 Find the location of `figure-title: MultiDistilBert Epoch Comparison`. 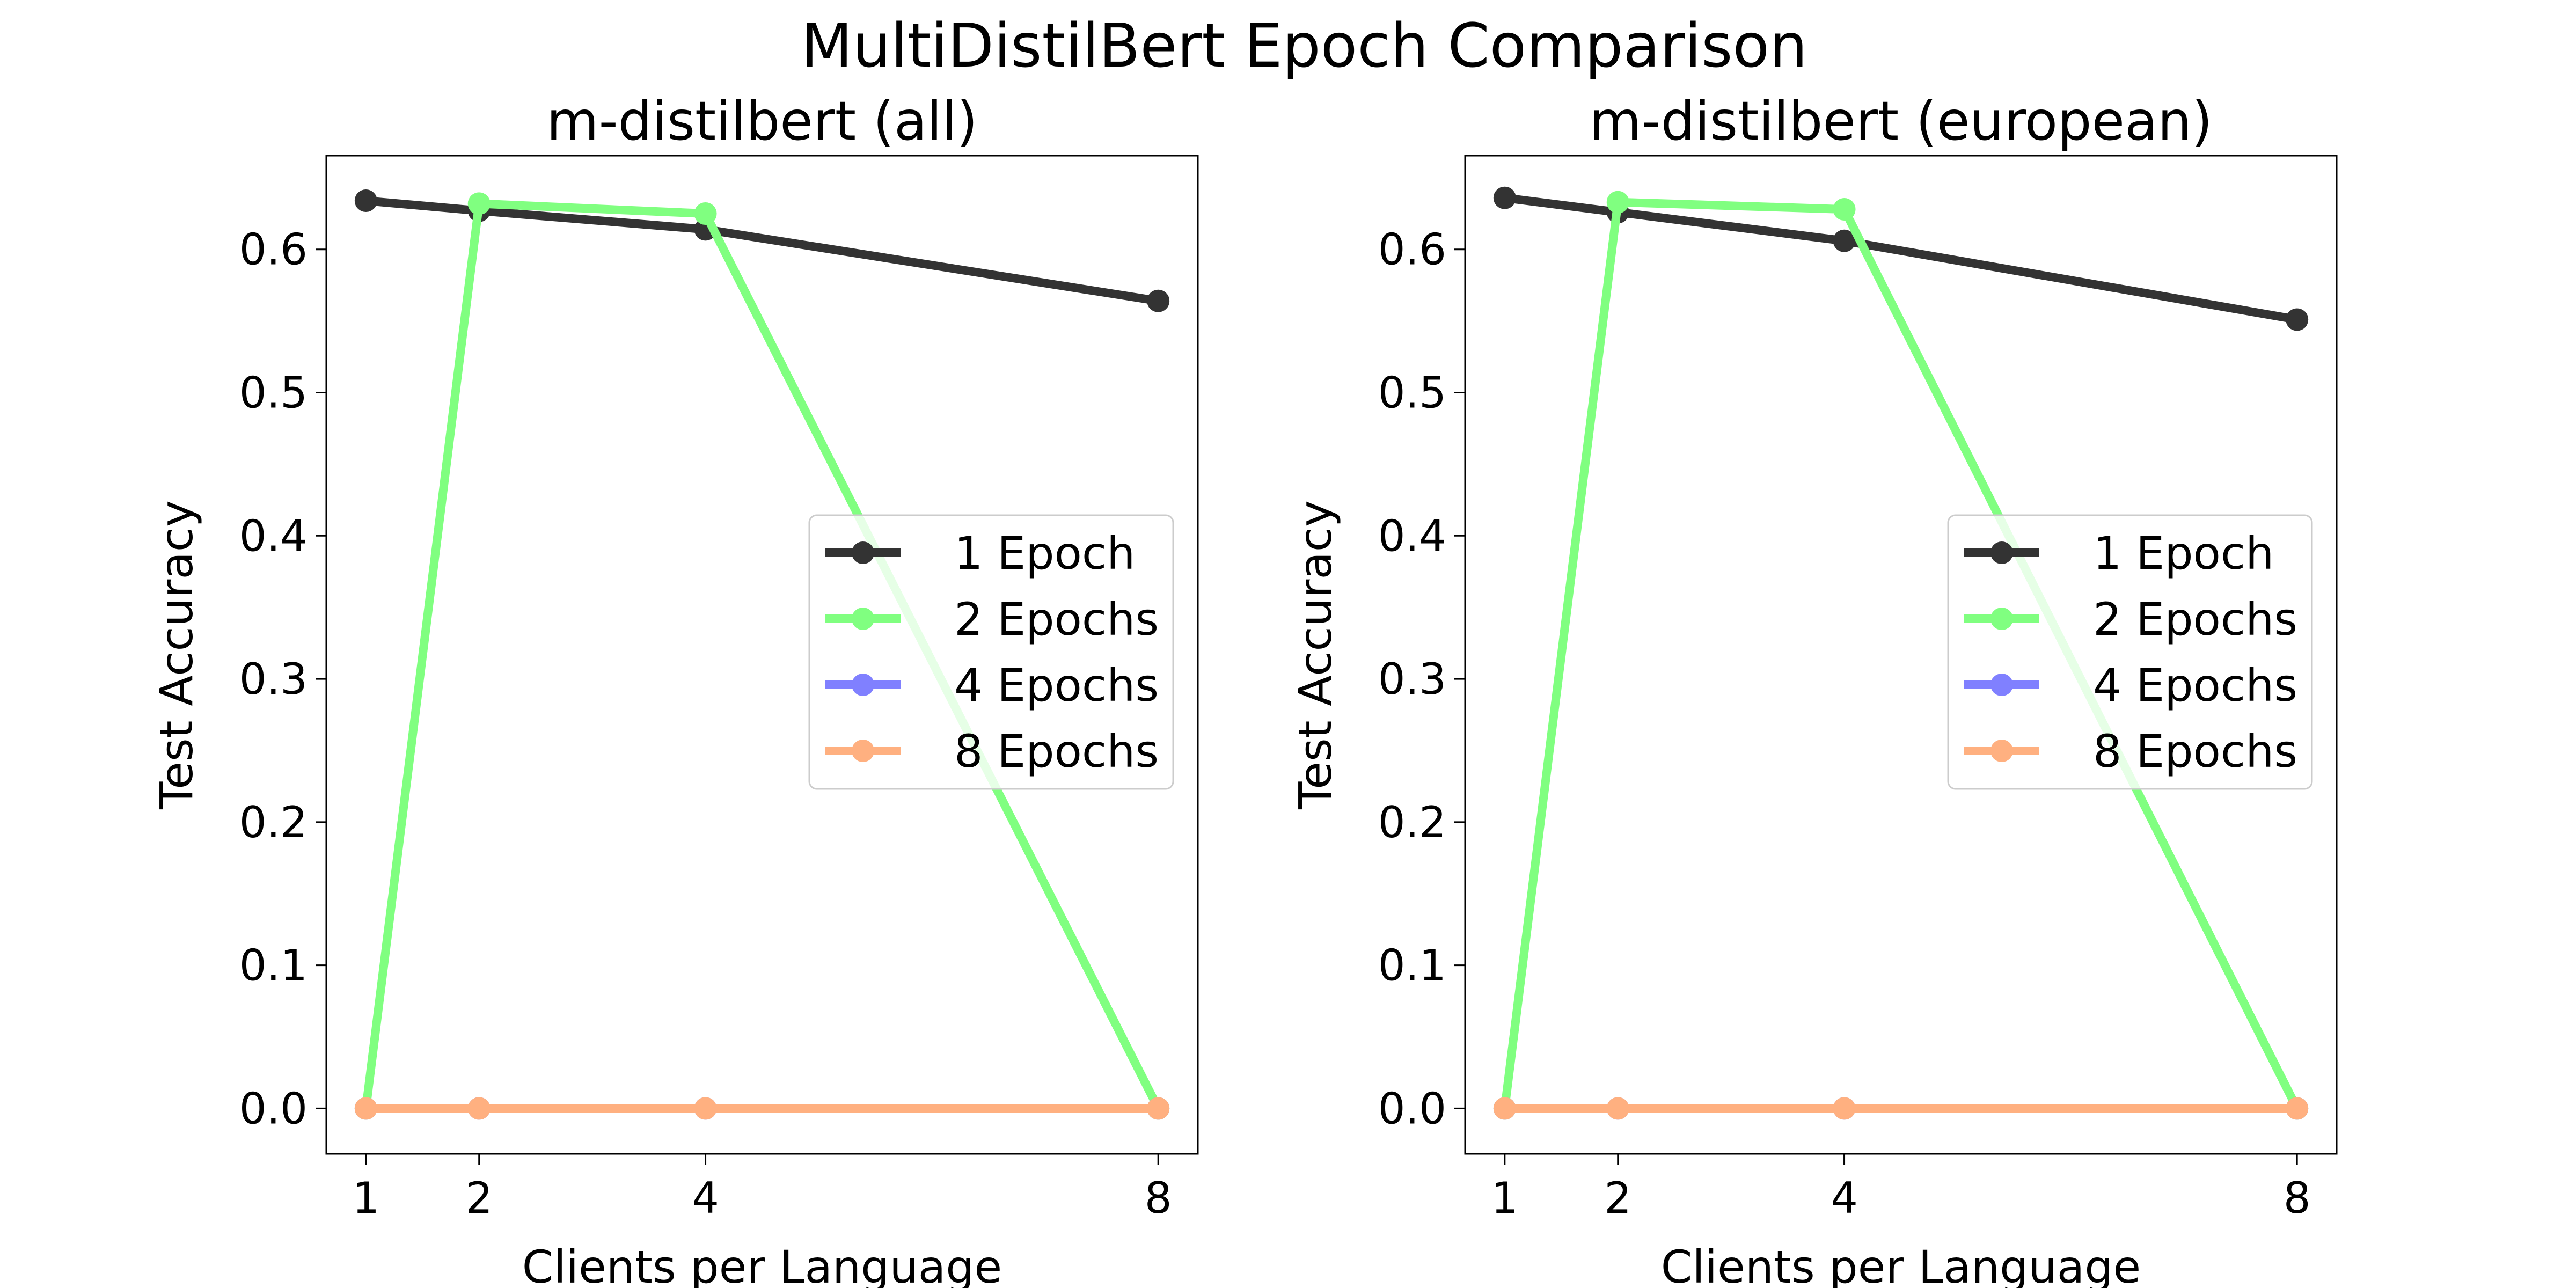

figure-title: MultiDistilBert Epoch Comparison is located at coordinates (1304, 46).